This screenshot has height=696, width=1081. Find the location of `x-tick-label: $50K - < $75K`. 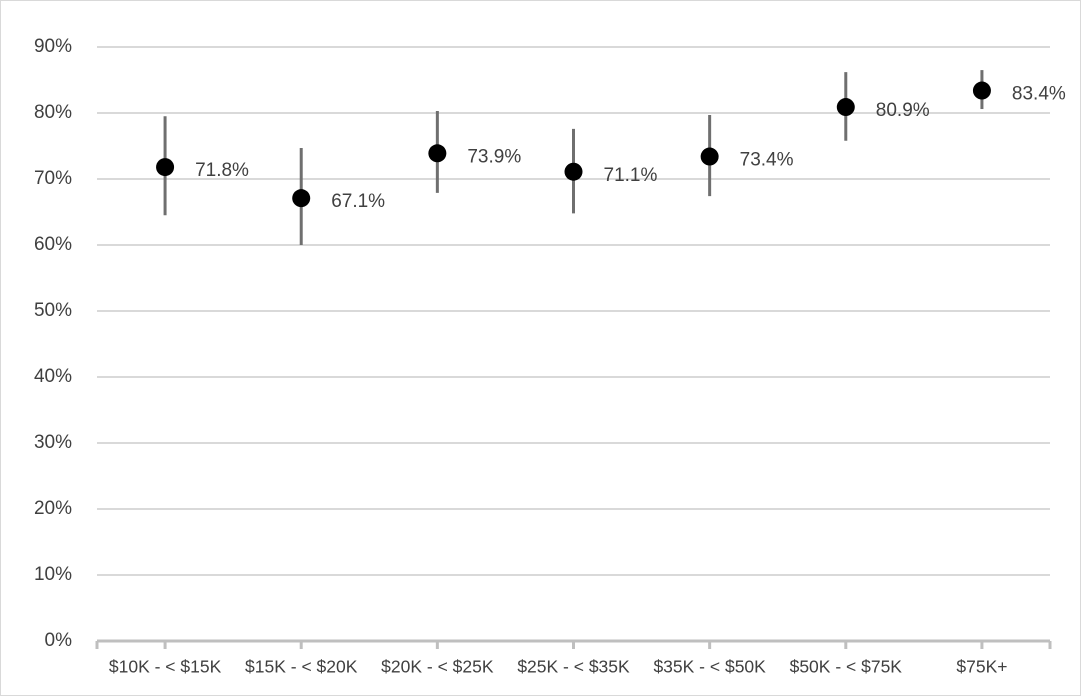

x-tick-label: $50K - < $75K is located at coordinates (846, 667).